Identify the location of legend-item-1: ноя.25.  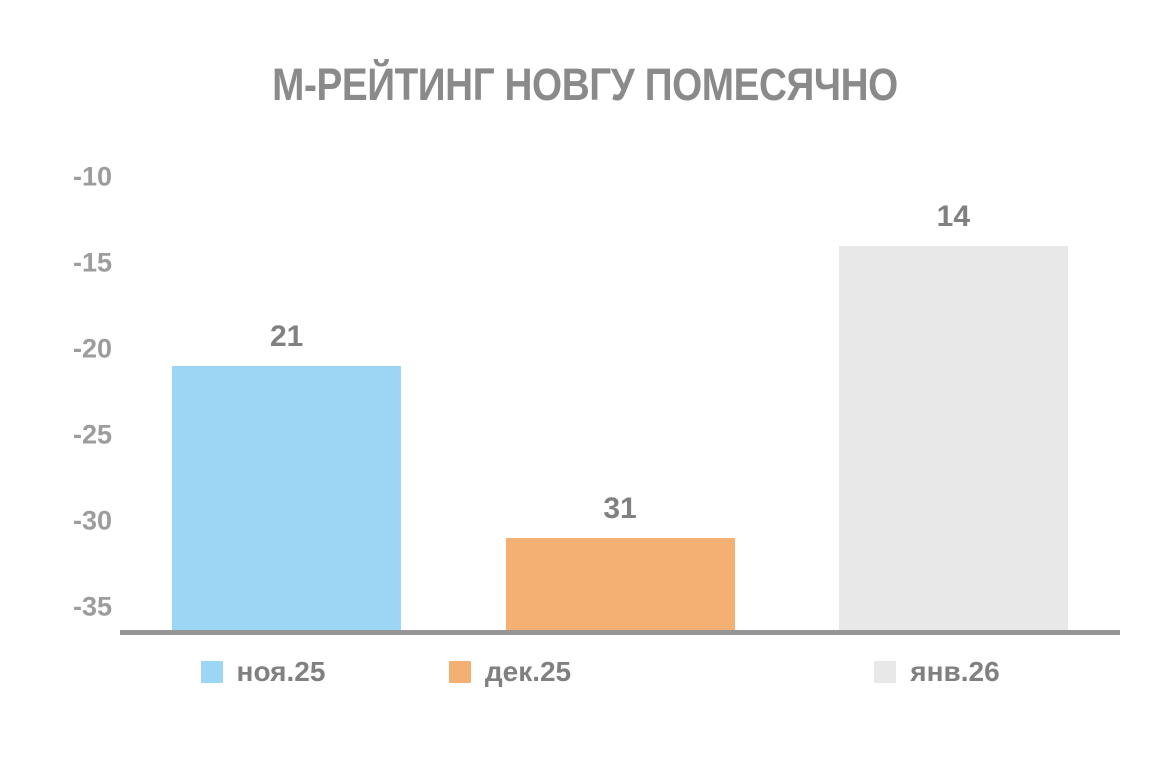
(263, 672).